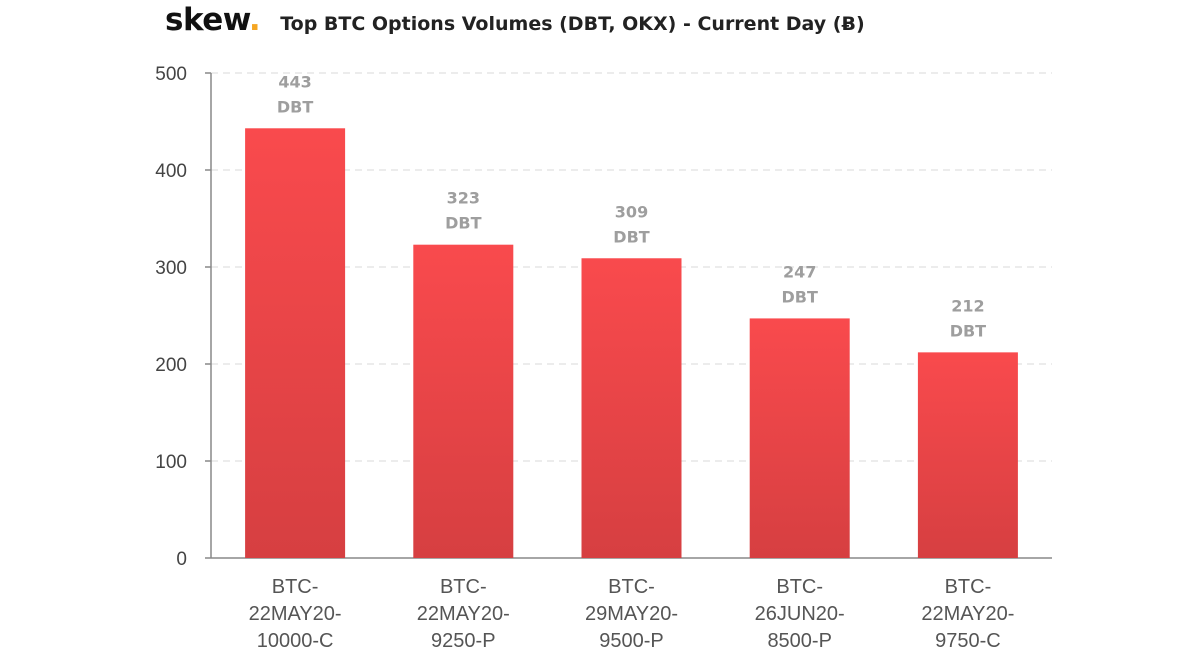 The width and height of the screenshot is (1200, 670). Describe the element at coordinates (631, 211) in the screenshot. I see `bar-value-label: 309` at that location.